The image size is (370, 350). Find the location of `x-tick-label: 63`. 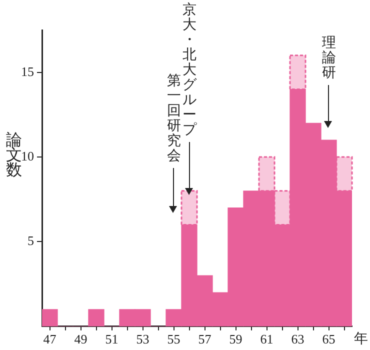

x-tick-label: 63 is located at coordinates (297, 339).